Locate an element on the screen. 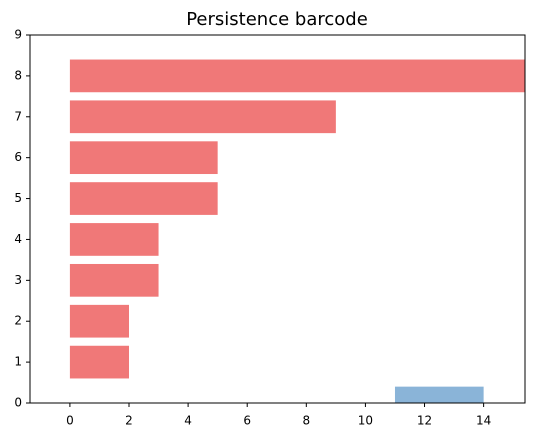 The height and width of the screenshot is (441, 534). y-tick-label: 9 is located at coordinates (18, 35).